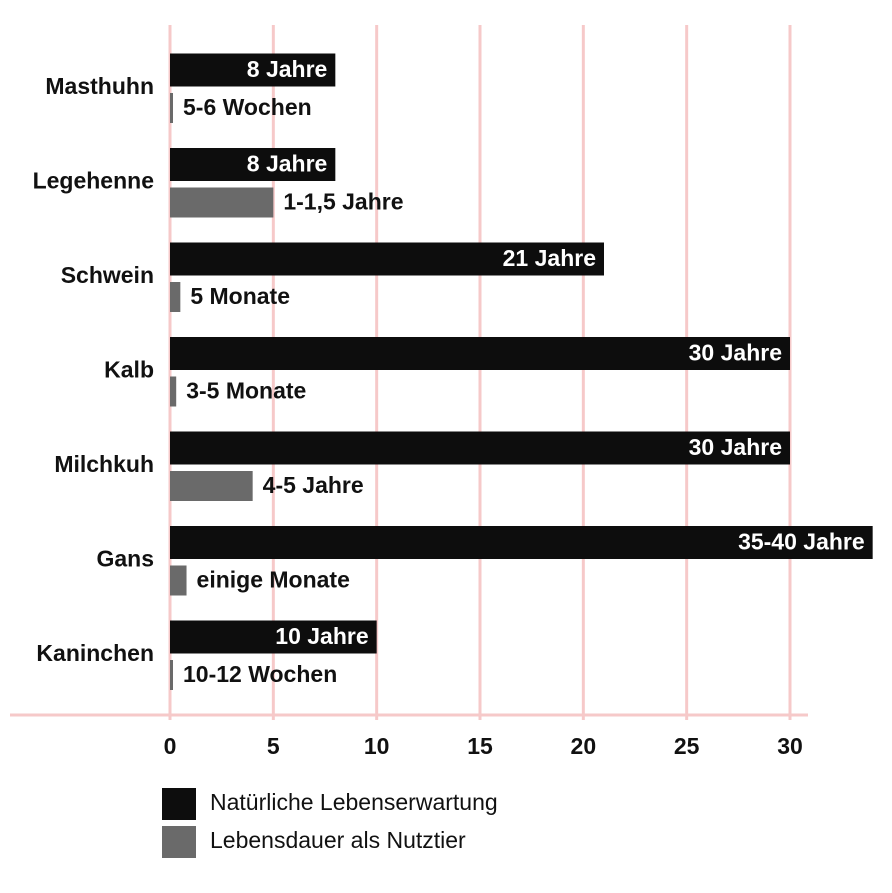  I want to click on value-label: 10 Jahre, so click(321, 636).